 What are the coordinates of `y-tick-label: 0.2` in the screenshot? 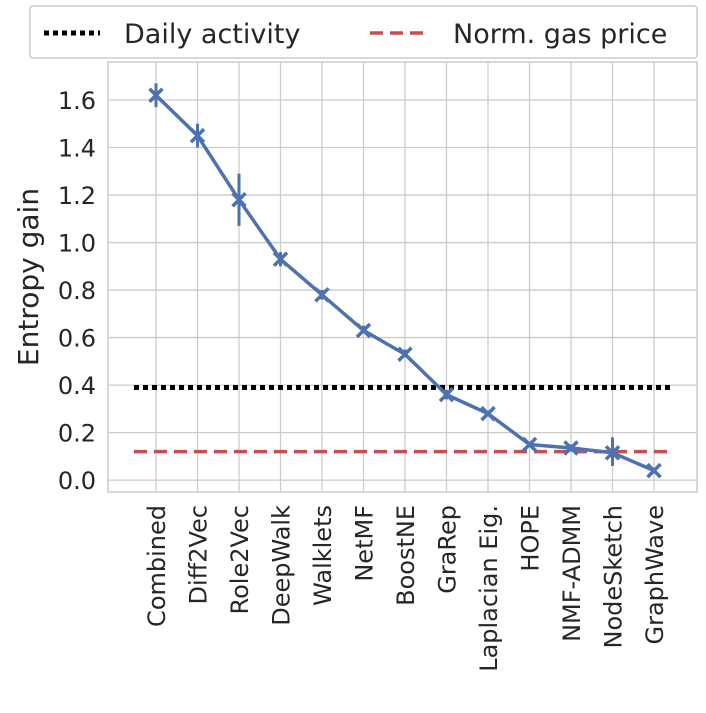 It's located at (77, 434).